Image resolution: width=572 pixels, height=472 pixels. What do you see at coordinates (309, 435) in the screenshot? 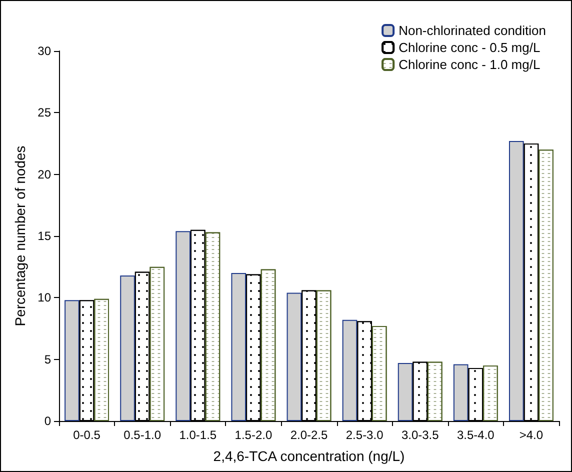
I see `x-tick-label: 2.0-2.5` at bounding box center [309, 435].